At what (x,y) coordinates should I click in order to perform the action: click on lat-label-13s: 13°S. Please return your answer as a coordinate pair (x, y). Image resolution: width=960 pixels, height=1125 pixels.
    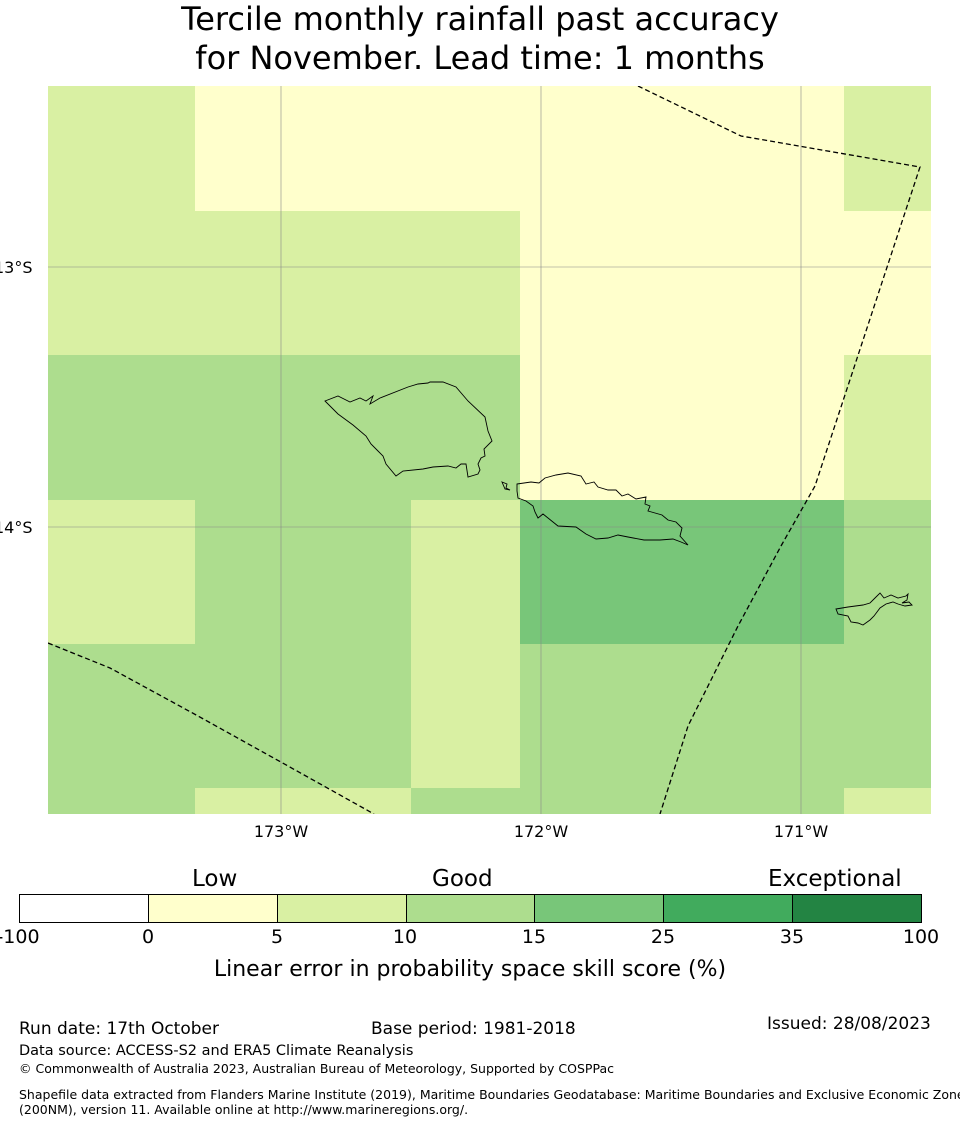
    Looking at the image, I should click on (16, 267).